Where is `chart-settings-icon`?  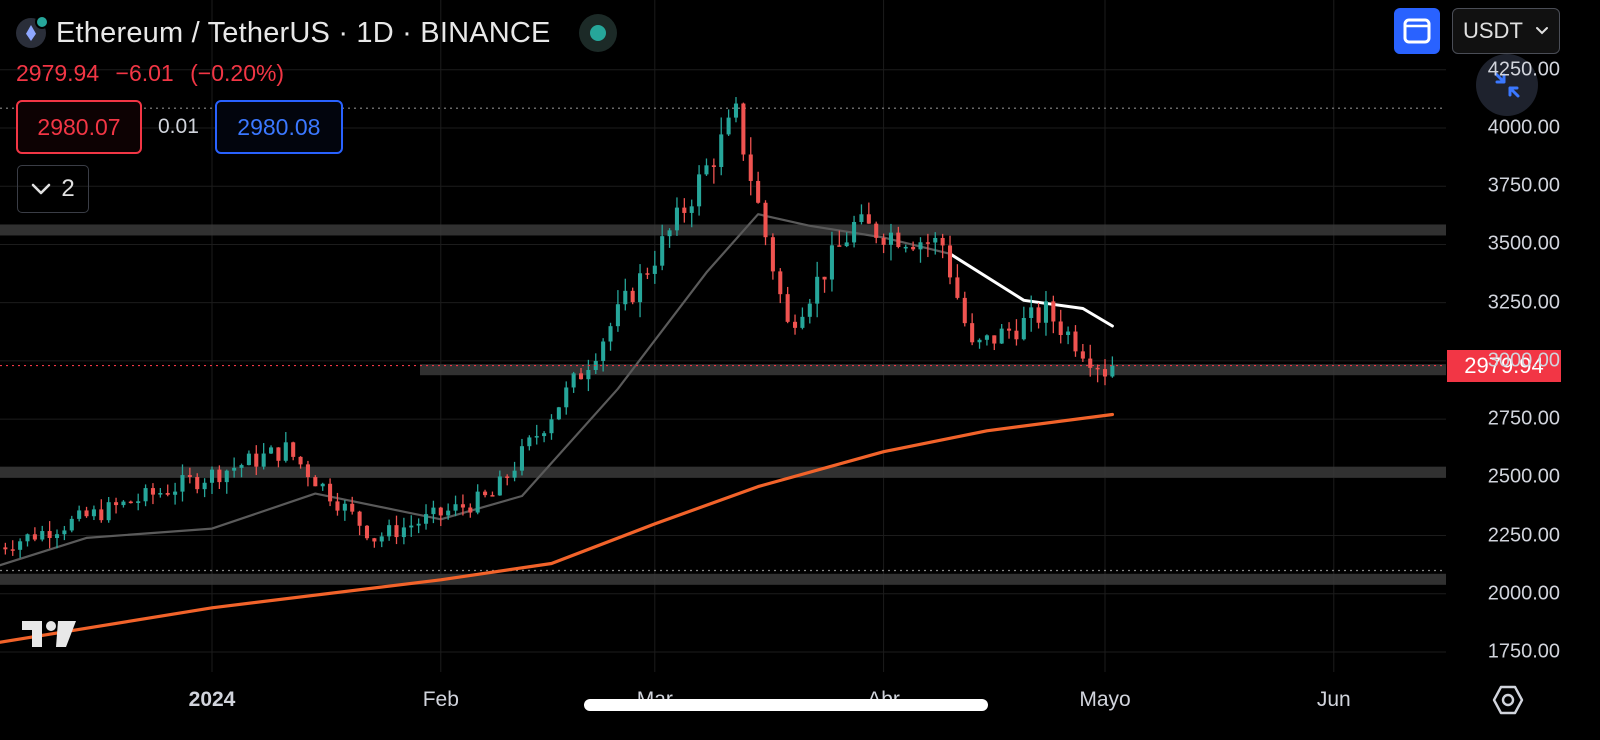 chart-settings-icon is located at coordinates (1508, 700).